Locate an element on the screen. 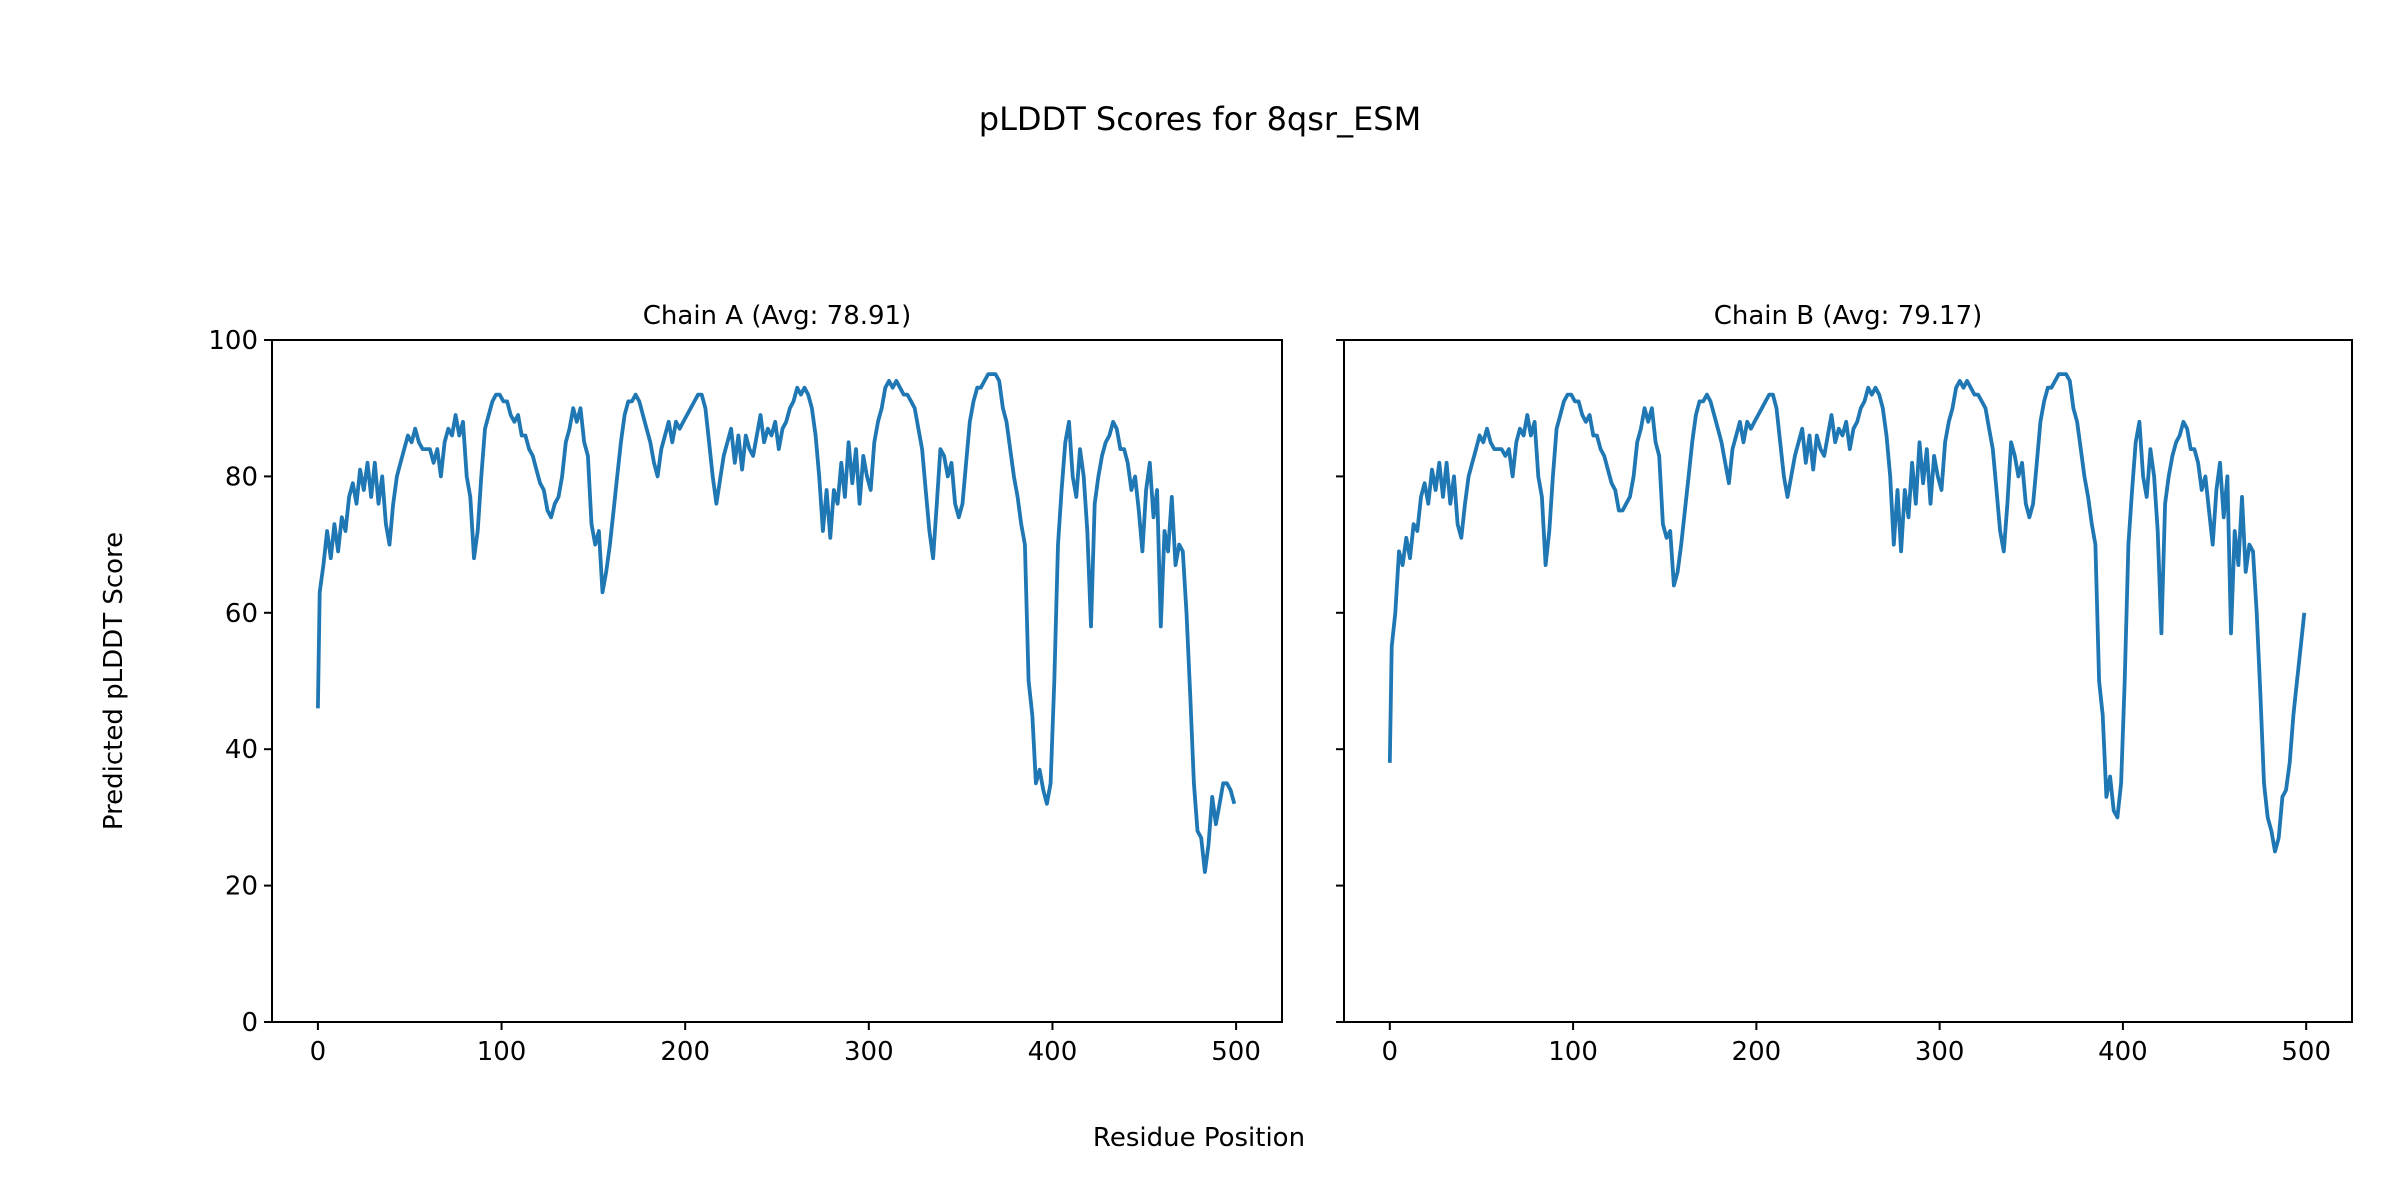 Image resolution: width=2400 pixels, height=1200 pixels. y-tick-label: 40 is located at coordinates (241, 750).